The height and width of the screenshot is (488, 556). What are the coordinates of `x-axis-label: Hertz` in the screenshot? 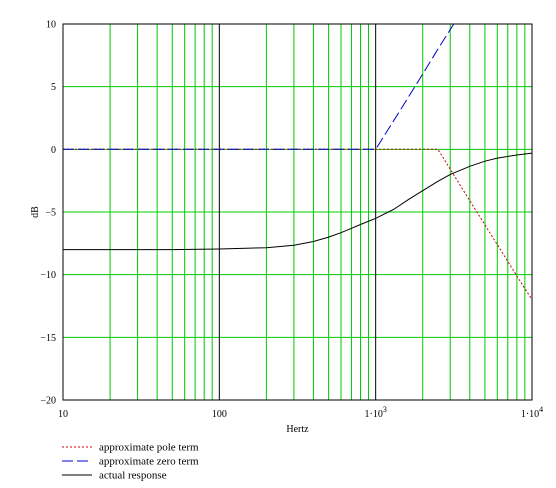 It's located at (297, 429).